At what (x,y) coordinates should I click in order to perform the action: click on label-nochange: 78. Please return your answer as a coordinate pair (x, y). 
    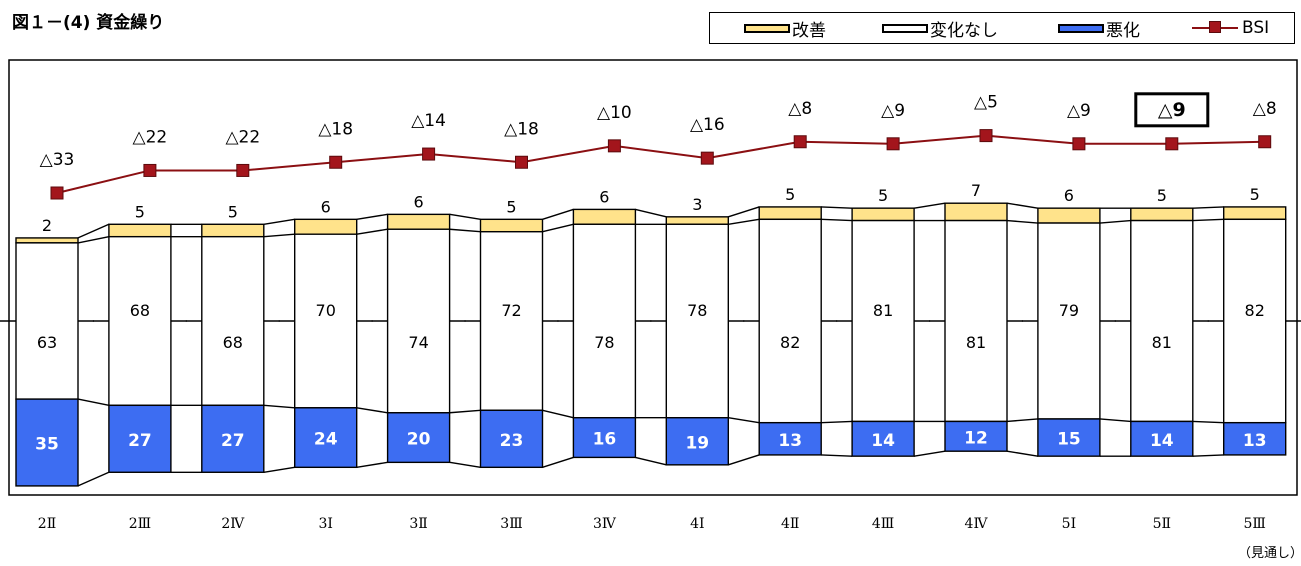
    Looking at the image, I should click on (697, 310).